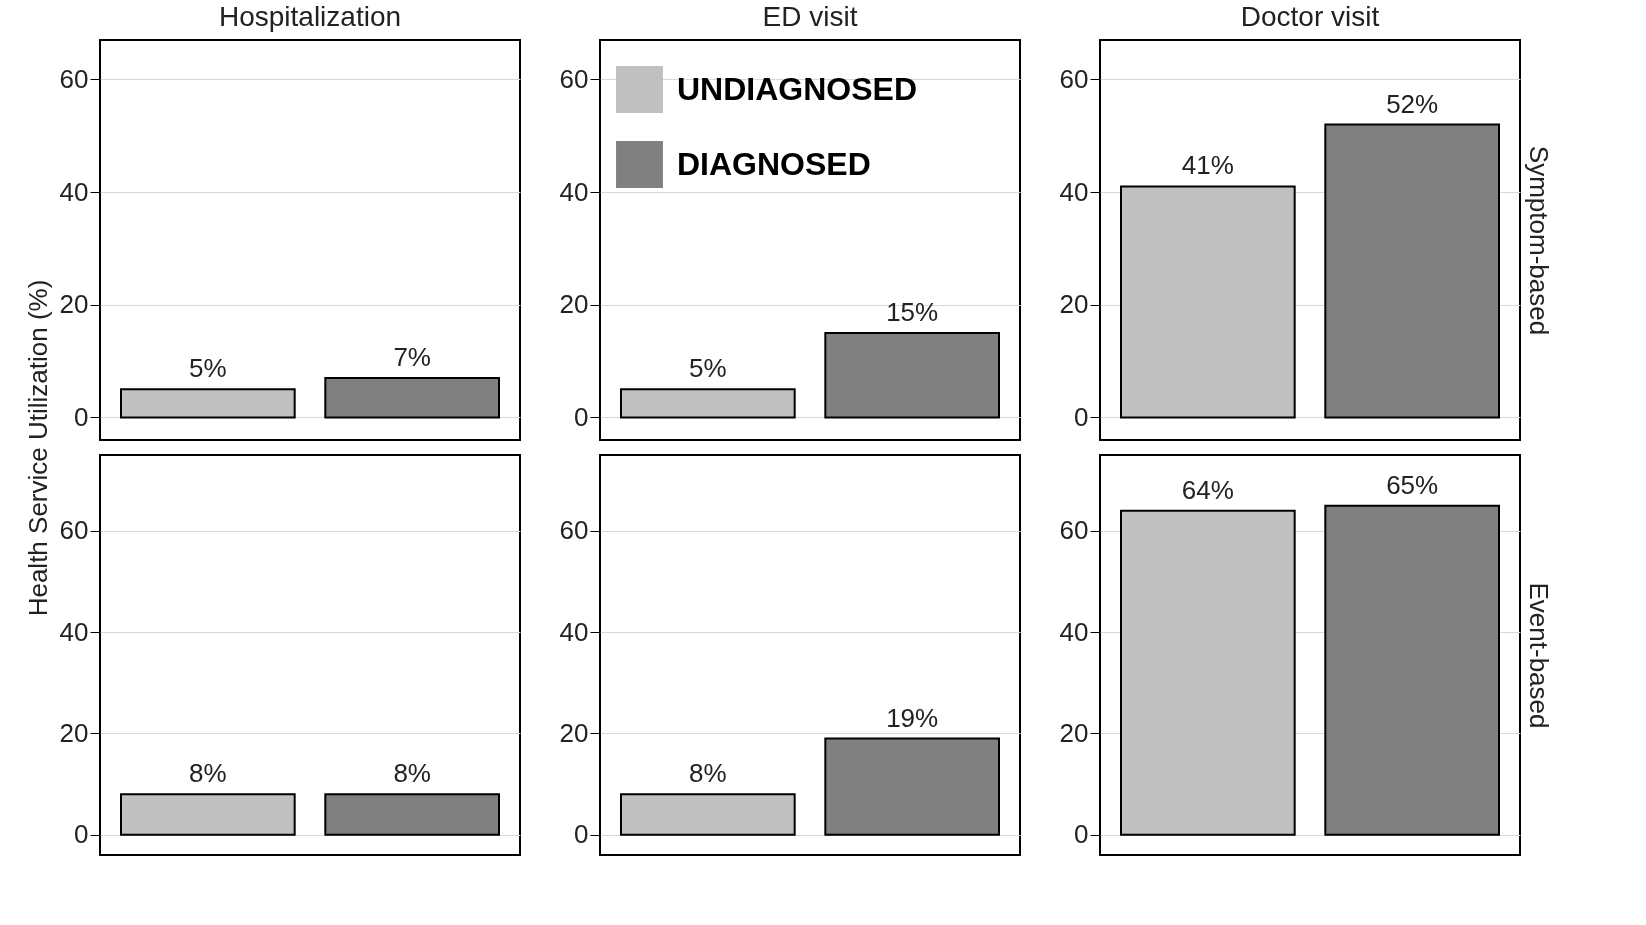 The width and height of the screenshot is (1646, 925). I want to click on y2-axis-title: Event-based, so click(1538, 655).